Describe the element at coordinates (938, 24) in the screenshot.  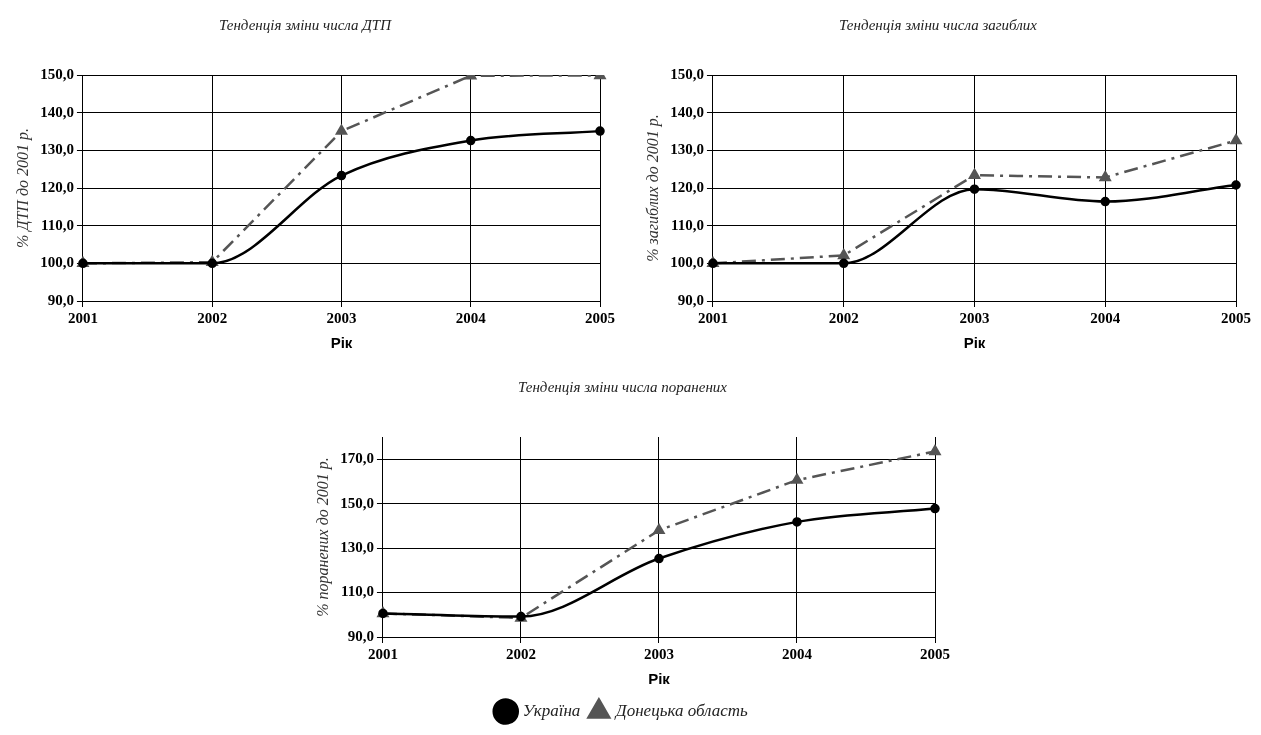
I see `chart-title: Тенденція зміни числа загиблих` at that location.